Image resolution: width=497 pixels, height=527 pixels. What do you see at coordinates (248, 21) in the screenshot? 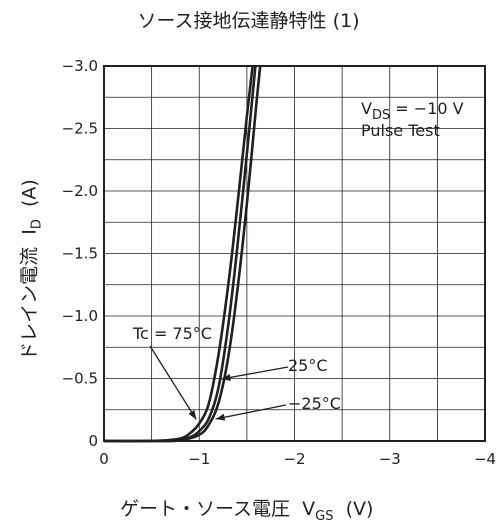
I see `chart-title: ソース接地伝達静特性 (1)` at bounding box center [248, 21].